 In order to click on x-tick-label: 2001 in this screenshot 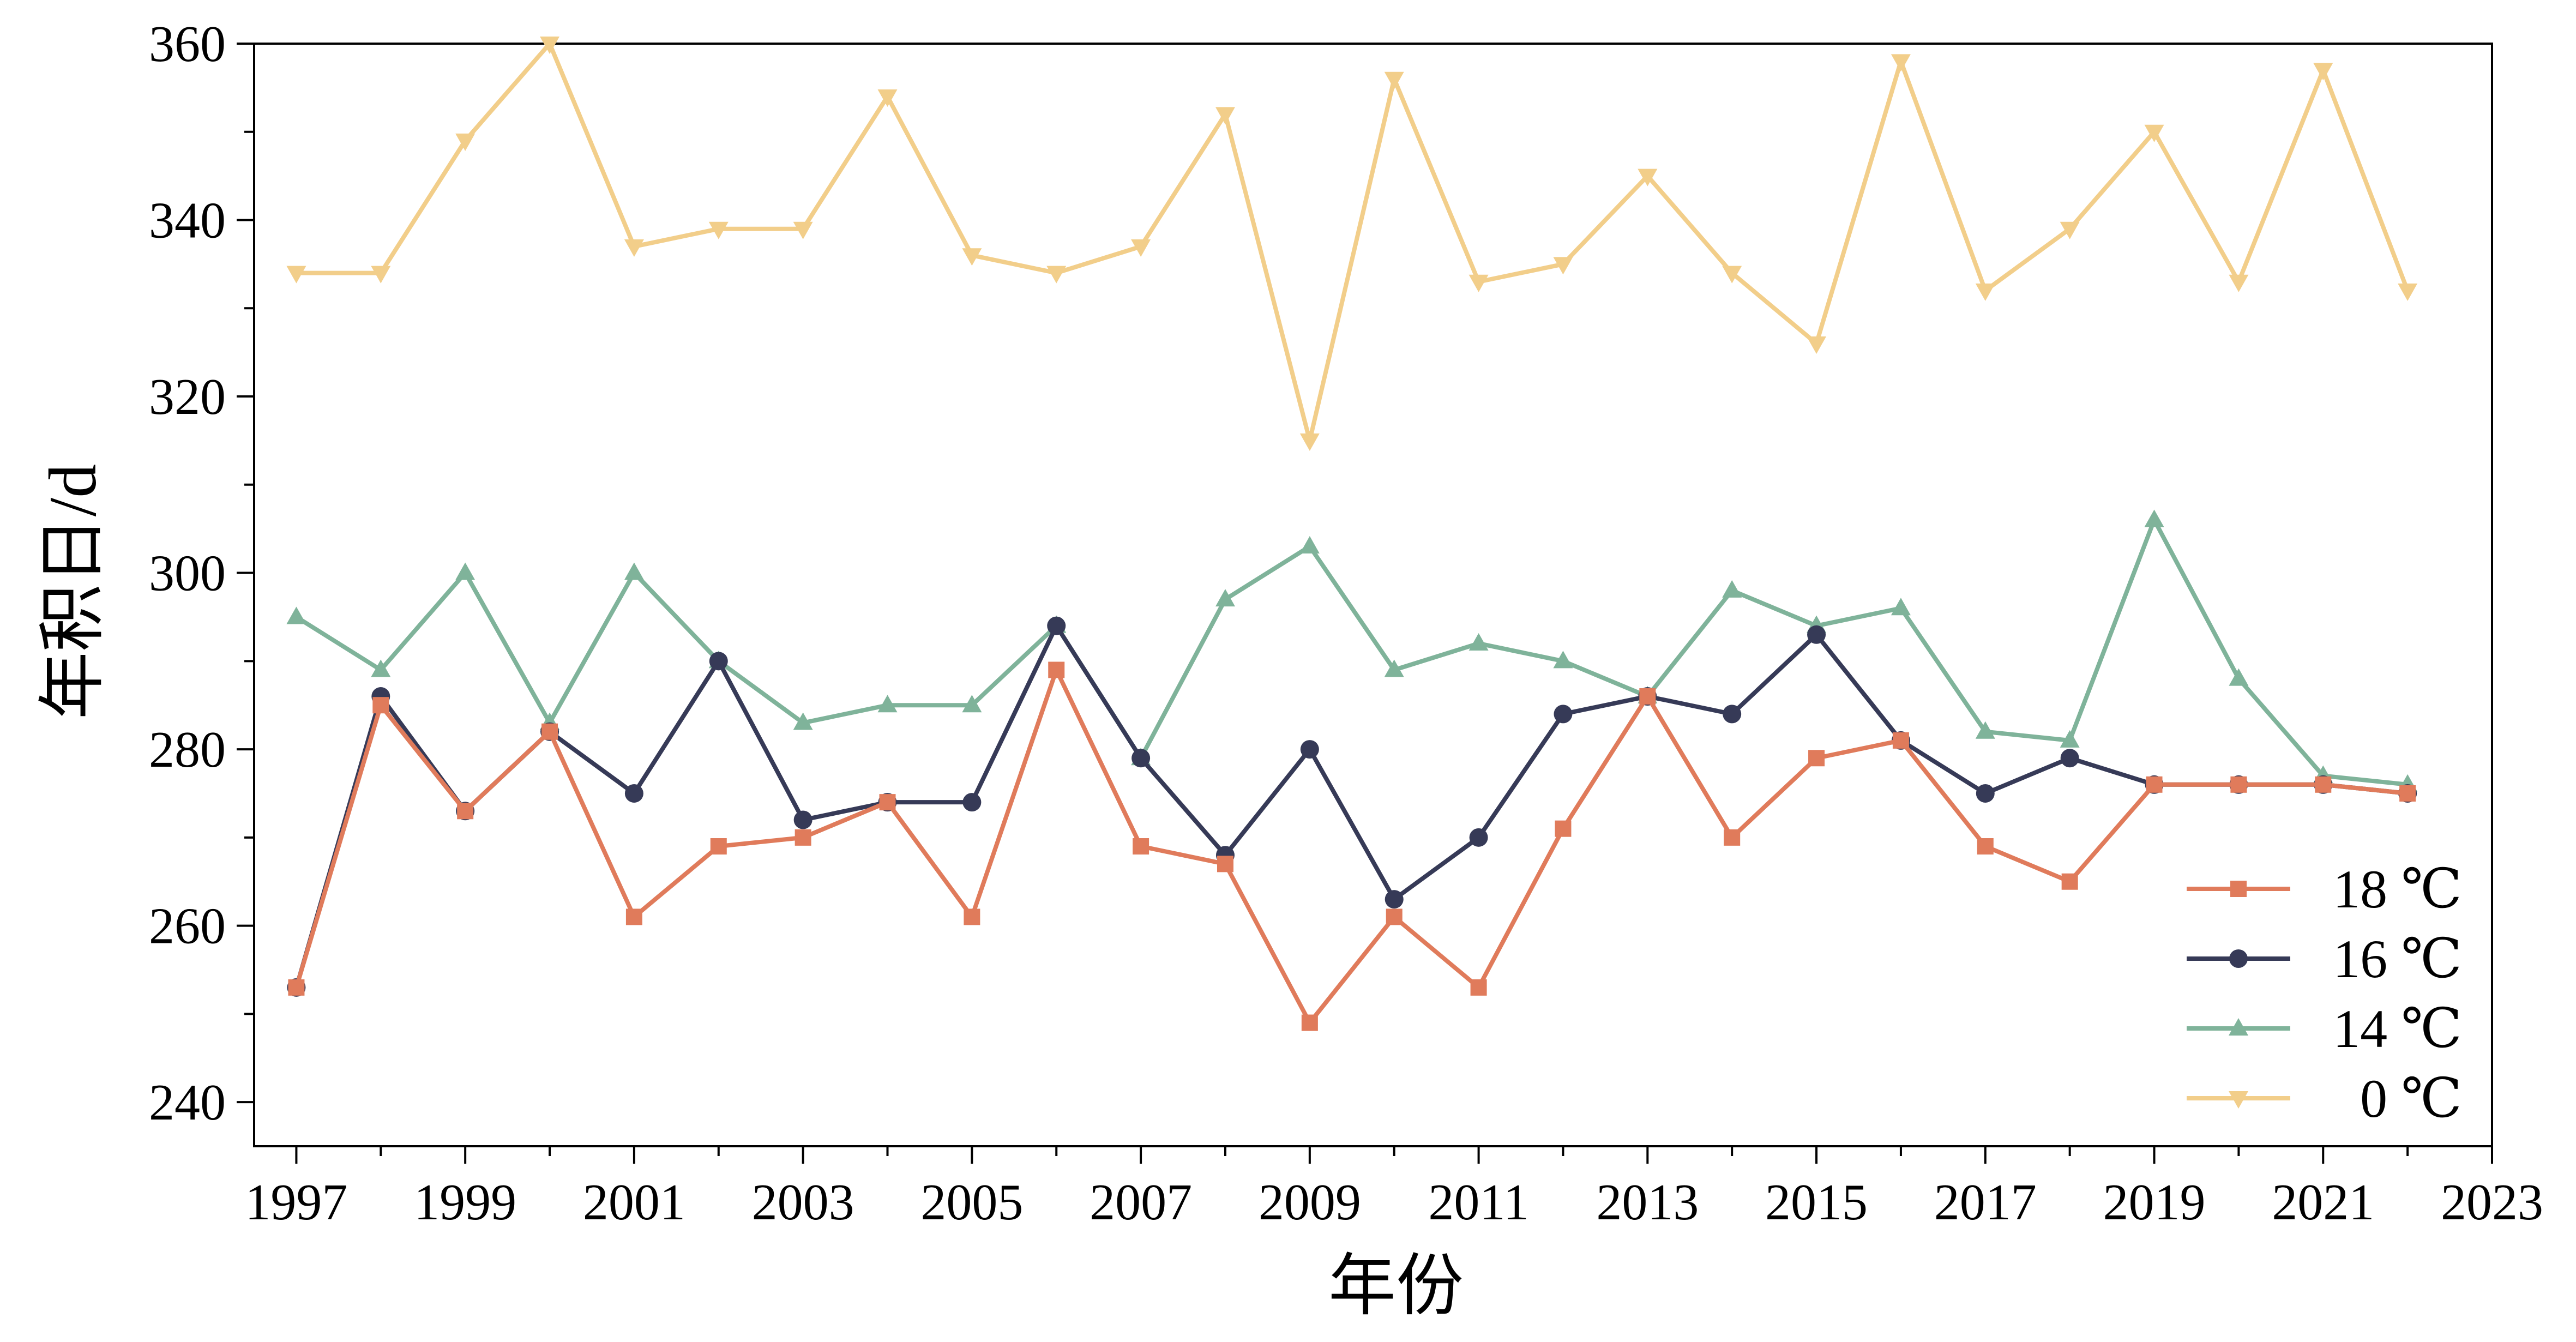, I will do `click(634, 1202)`.